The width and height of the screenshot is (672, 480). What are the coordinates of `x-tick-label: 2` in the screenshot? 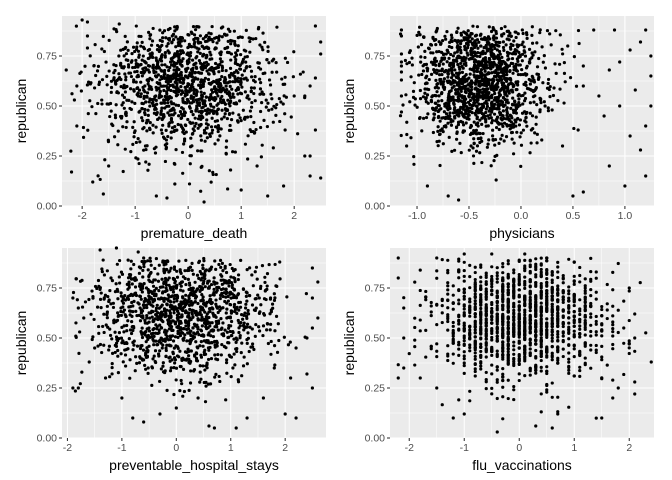 It's located at (285, 448).